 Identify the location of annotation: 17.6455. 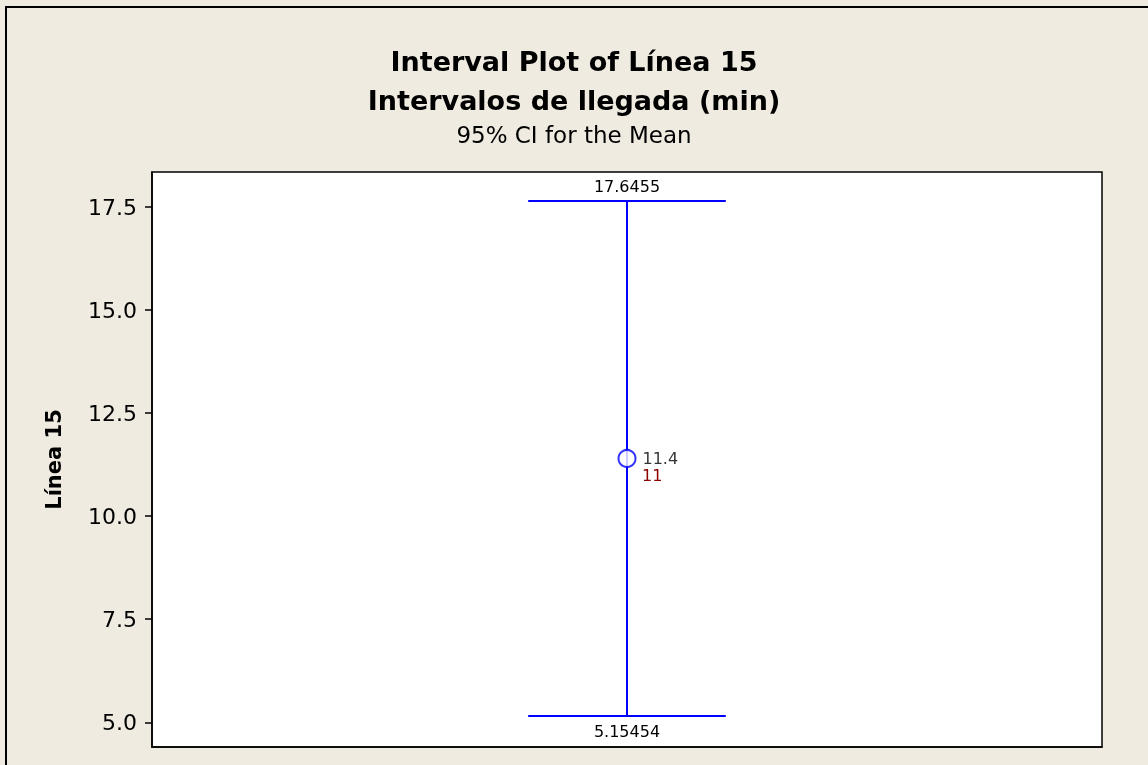
(627, 186).